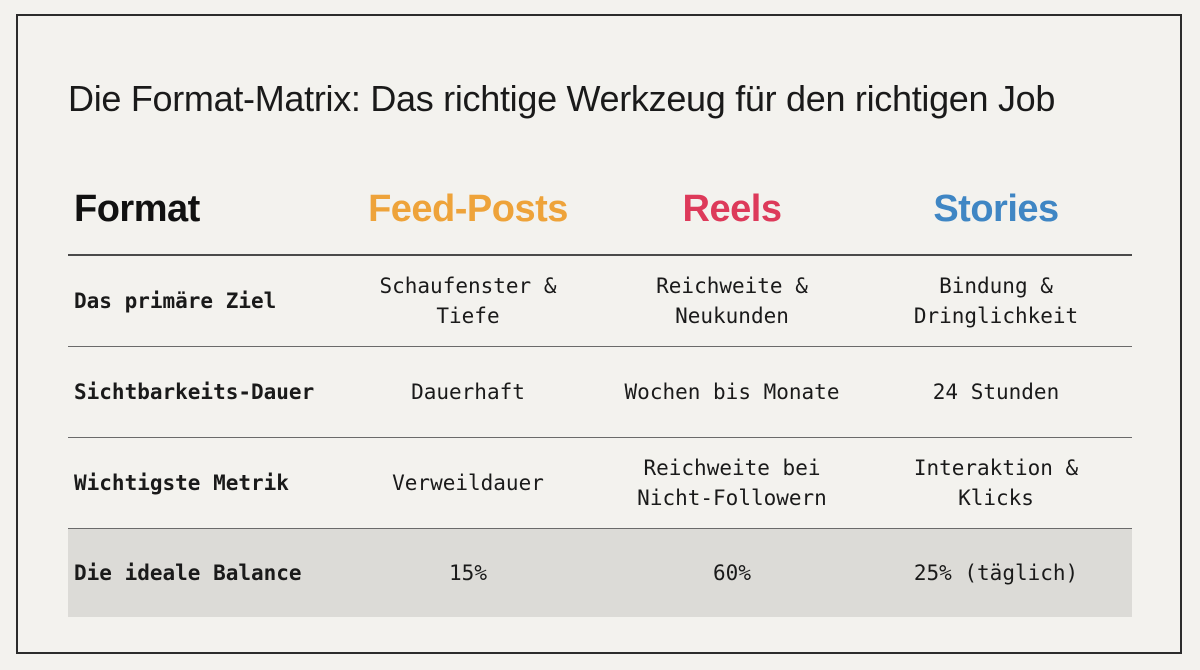 The image size is (1200, 670). What do you see at coordinates (468, 483) in the screenshot?
I see `cell-feed-posts: Verweildauer` at bounding box center [468, 483].